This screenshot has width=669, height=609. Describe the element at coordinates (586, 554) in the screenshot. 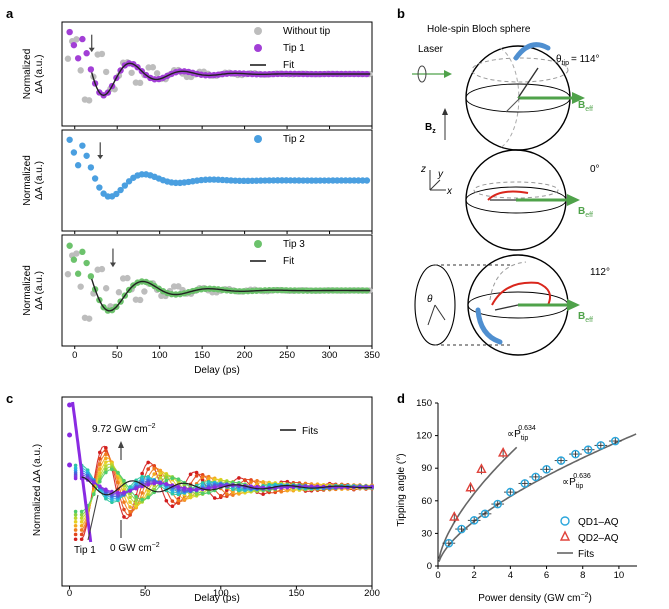

I see `legend-fits-label: Fits` at that location.